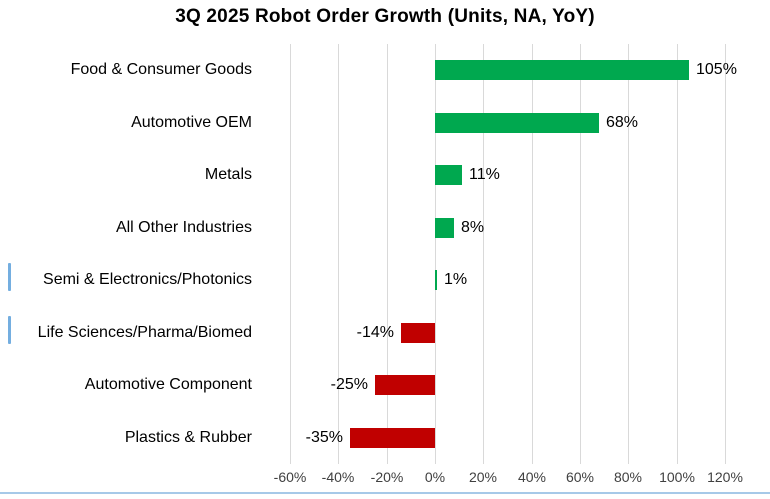  What do you see at coordinates (677, 477) in the screenshot?
I see `x-tick-label: 100%` at bounding box center [677, 477].